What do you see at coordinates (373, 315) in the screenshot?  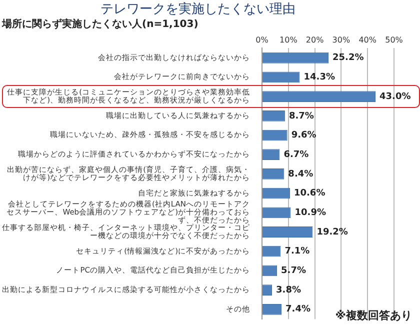 I see `annotation: ※複数回答あり` at bounding box center [373, 315].